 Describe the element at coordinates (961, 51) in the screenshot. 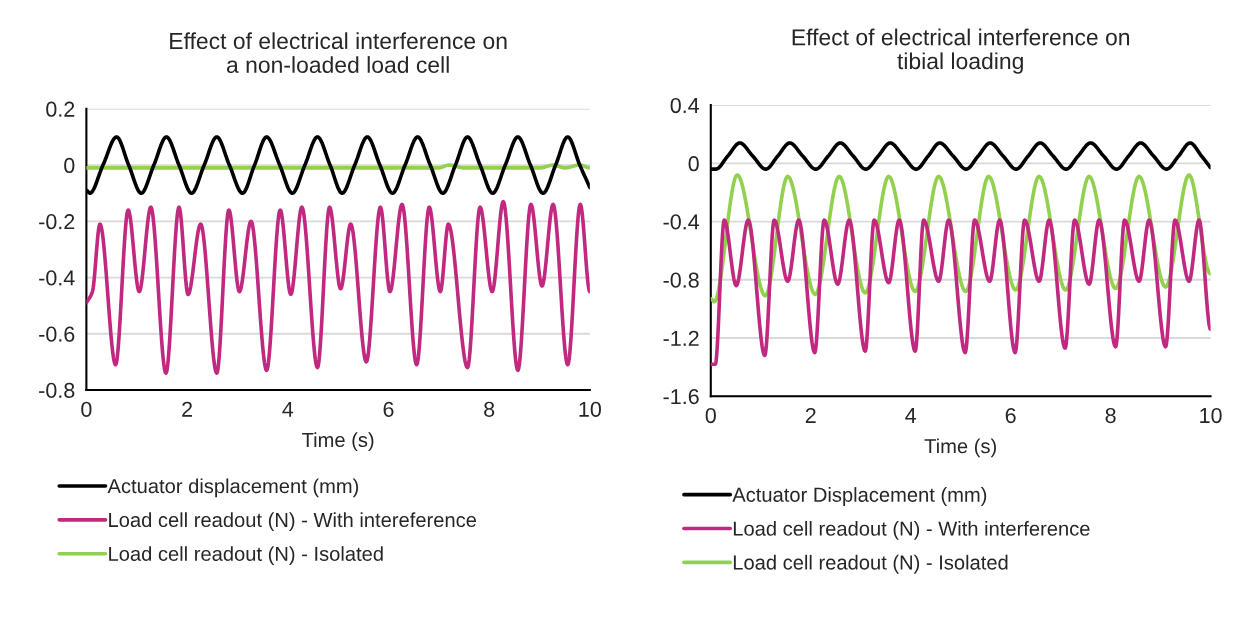

I see `chart-title: Effect of electrical interference on tibial loading` at that location.